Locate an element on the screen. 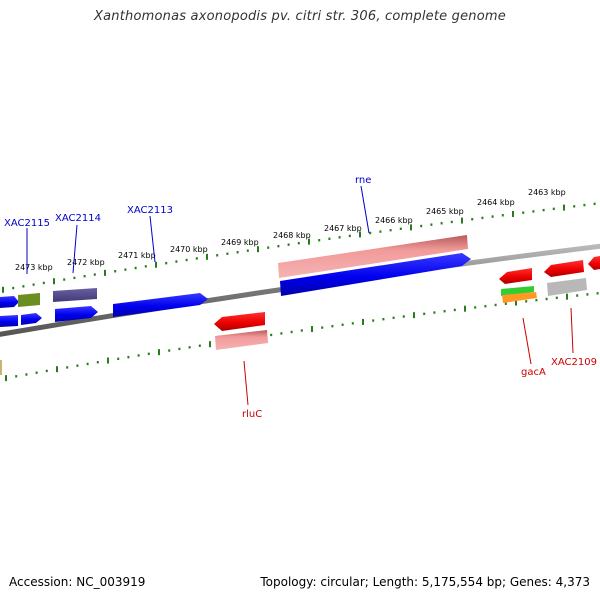  ruler-tick-label: 2463 kbp is located at coordinates (547, 192).